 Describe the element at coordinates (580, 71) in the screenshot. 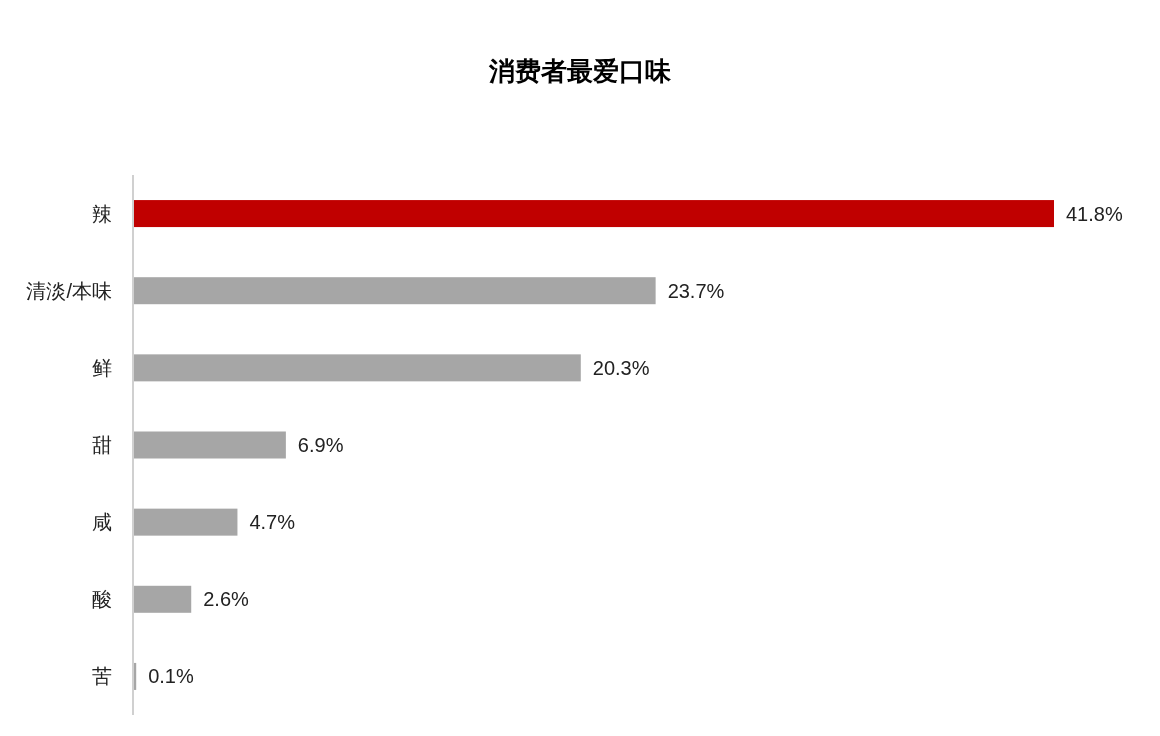

I see `chart-title: 消费者最爱口味` at that location.